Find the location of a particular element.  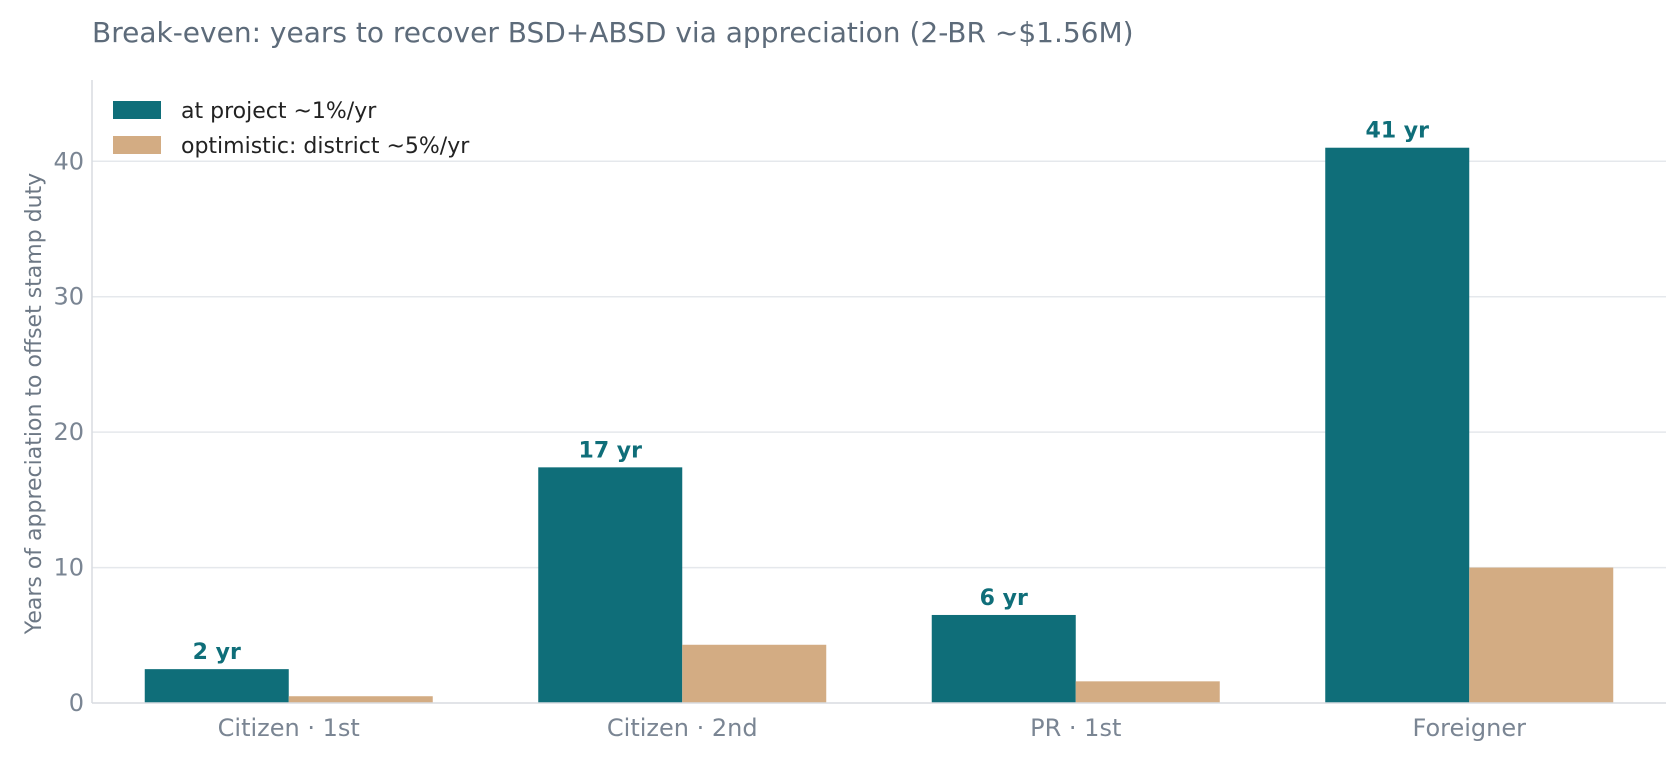

legend-label: optimistic: district ~5%/yr is located at coordinates (325, 146).